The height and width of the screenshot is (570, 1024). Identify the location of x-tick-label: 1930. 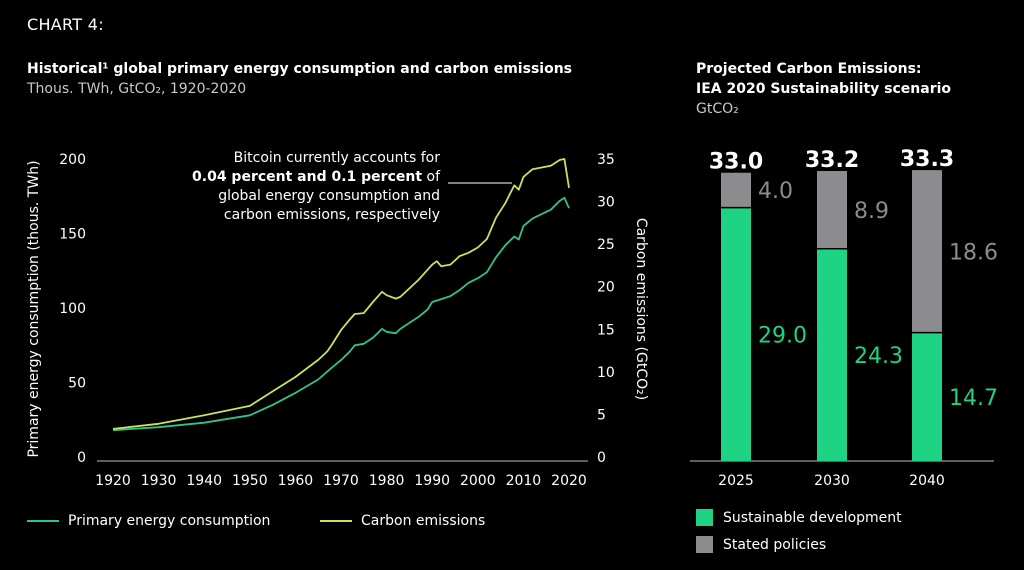
(159, 481).